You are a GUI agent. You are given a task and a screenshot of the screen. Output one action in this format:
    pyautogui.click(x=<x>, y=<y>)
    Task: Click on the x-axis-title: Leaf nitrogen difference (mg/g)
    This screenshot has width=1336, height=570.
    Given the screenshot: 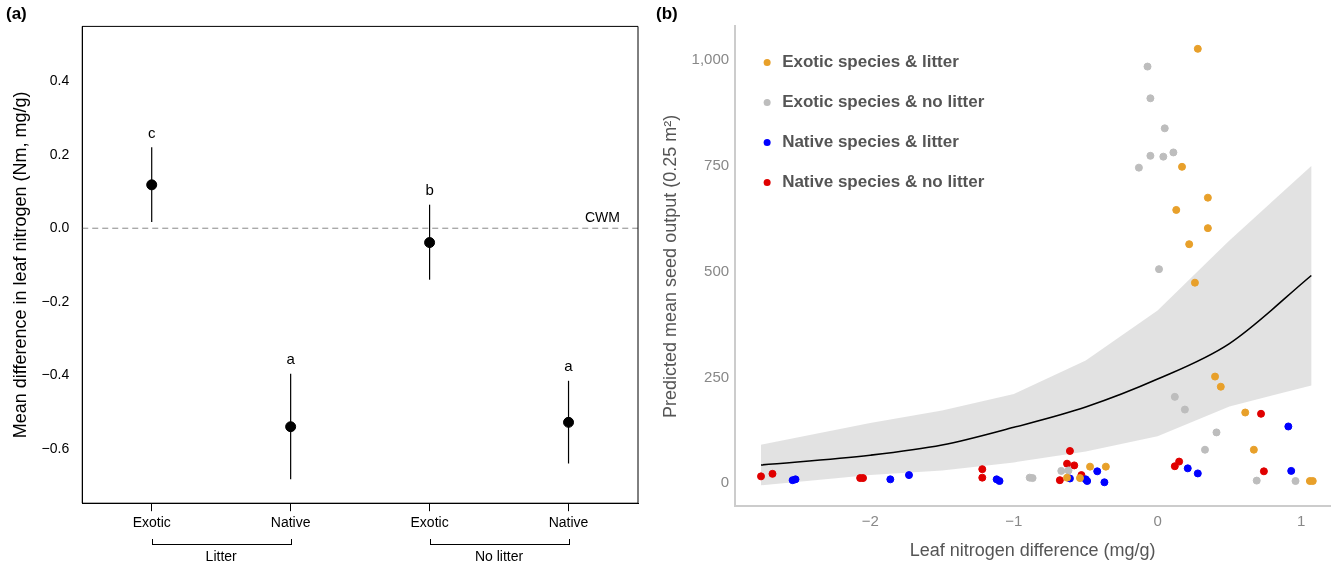 What is the action you would take?
    pyautogui.click(x=1032, y=550)
    